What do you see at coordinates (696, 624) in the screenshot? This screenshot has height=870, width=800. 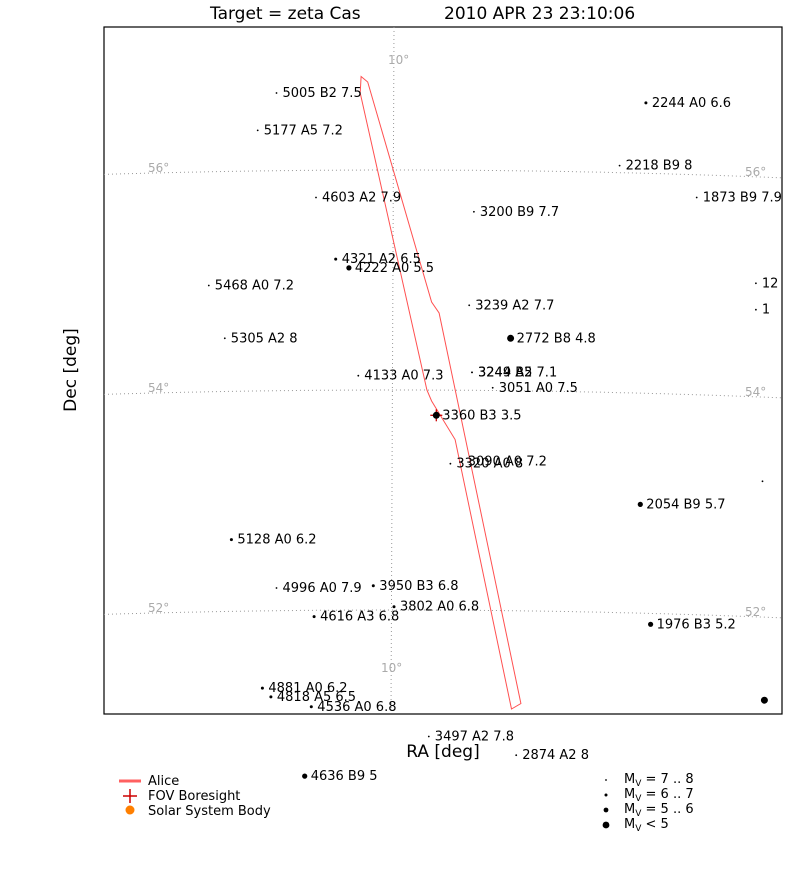 I see `star-label: 1976 B3 5.2` at bounding box center [696, 624].